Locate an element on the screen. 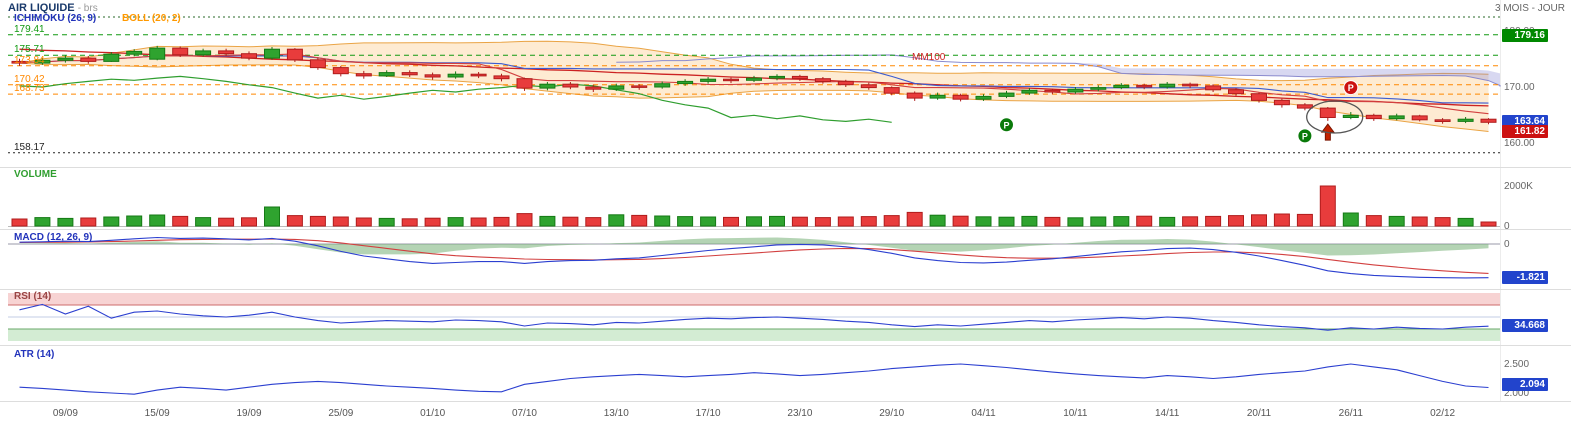  instrument-name: AIR LIQUIDE is located at coordinates (41, 8).